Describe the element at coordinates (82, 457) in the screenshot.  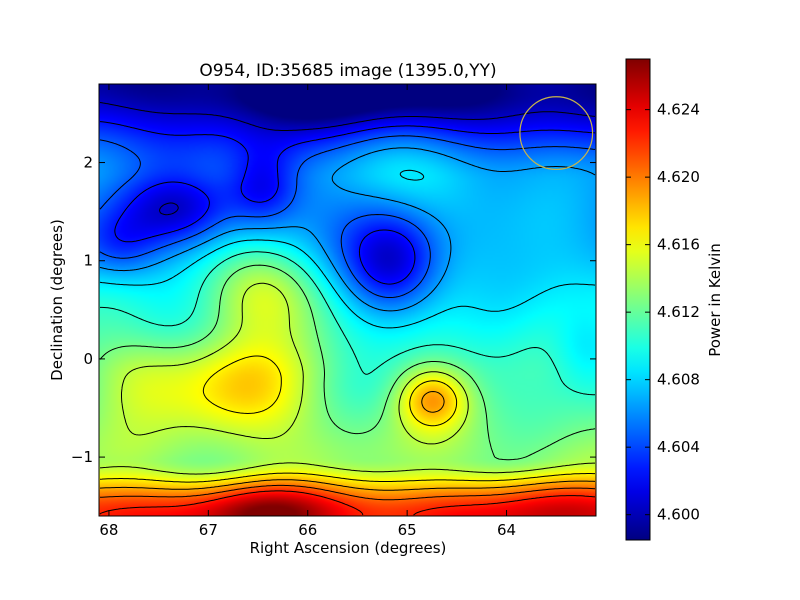
I see `y-tick-label: −1` at that location.